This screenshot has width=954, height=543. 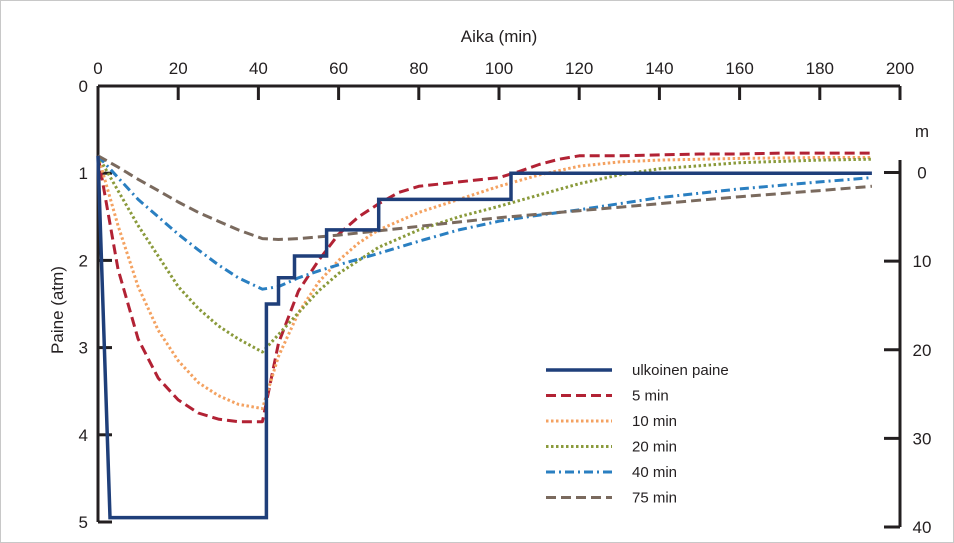 What do you see at coordinates (83, 522) in the screenshot?
I see `y-tick-label: 5` at bounding box center [83, 522].